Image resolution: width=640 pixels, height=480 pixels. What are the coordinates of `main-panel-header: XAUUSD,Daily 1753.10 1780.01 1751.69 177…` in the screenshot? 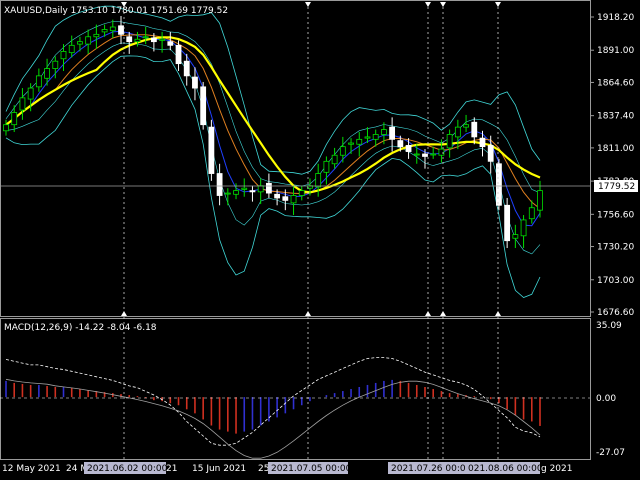 It's located at (116, 11).